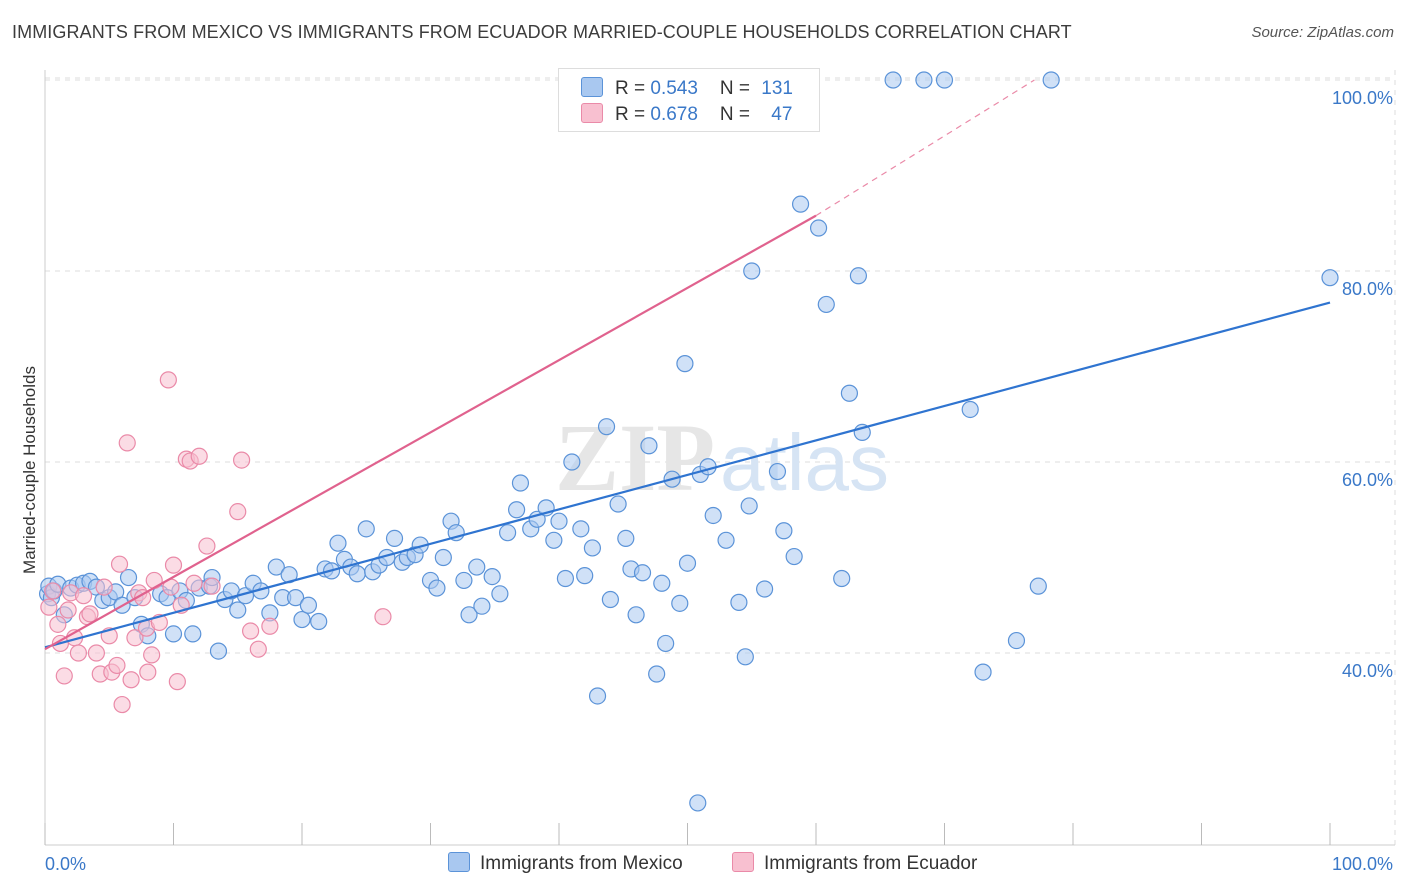  What do you see at coordinates (686, 114) in the screenshot?
I see `stats-row-ecuador: R = 0.678 N = 47` at bounding box center [686, 114].